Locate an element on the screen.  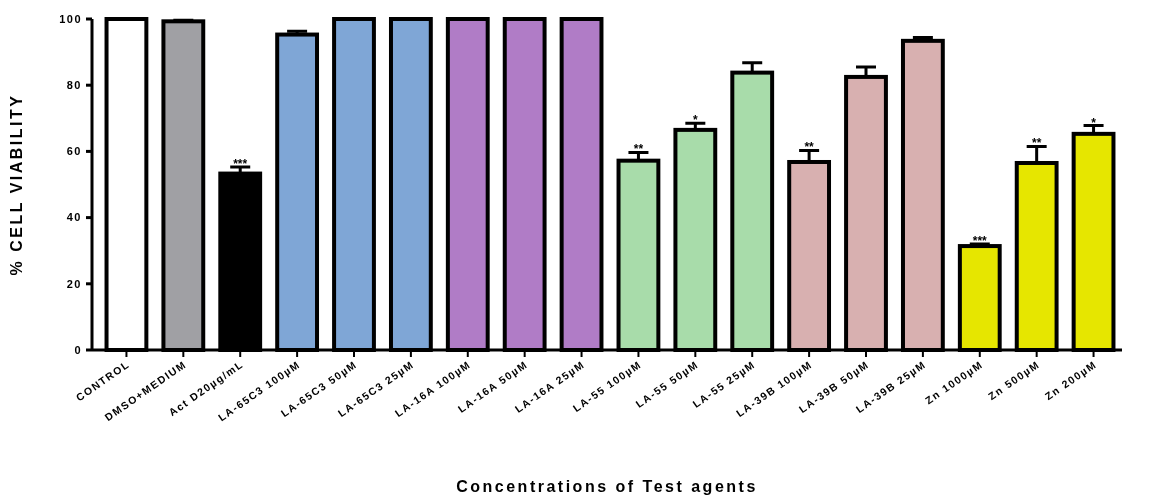
y-tick-label: 60 is located at coordinates (74, 151).